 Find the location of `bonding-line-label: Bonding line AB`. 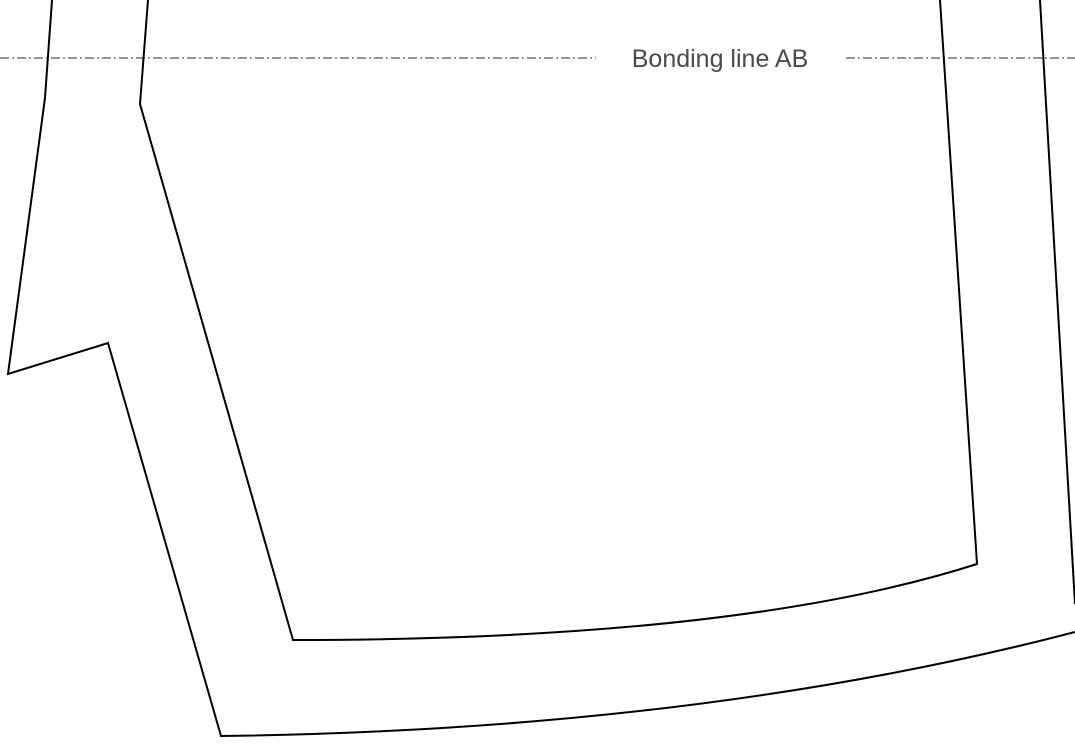

bonding-line-label: Bonding line AB is located at coordinates (720, 59).